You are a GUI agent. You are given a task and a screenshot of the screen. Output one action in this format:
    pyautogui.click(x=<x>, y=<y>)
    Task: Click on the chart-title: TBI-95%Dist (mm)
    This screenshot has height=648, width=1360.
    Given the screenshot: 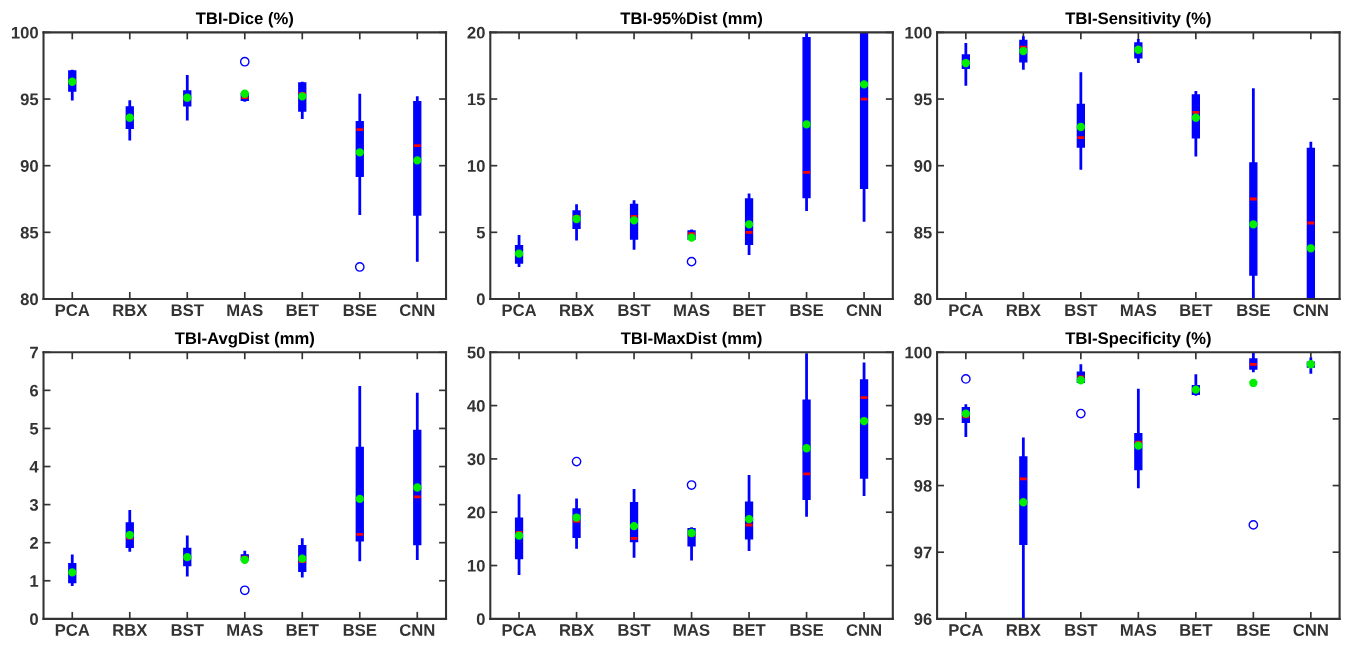 What is the action you would take?
    pyautogui.click(x=691, y=19)
    